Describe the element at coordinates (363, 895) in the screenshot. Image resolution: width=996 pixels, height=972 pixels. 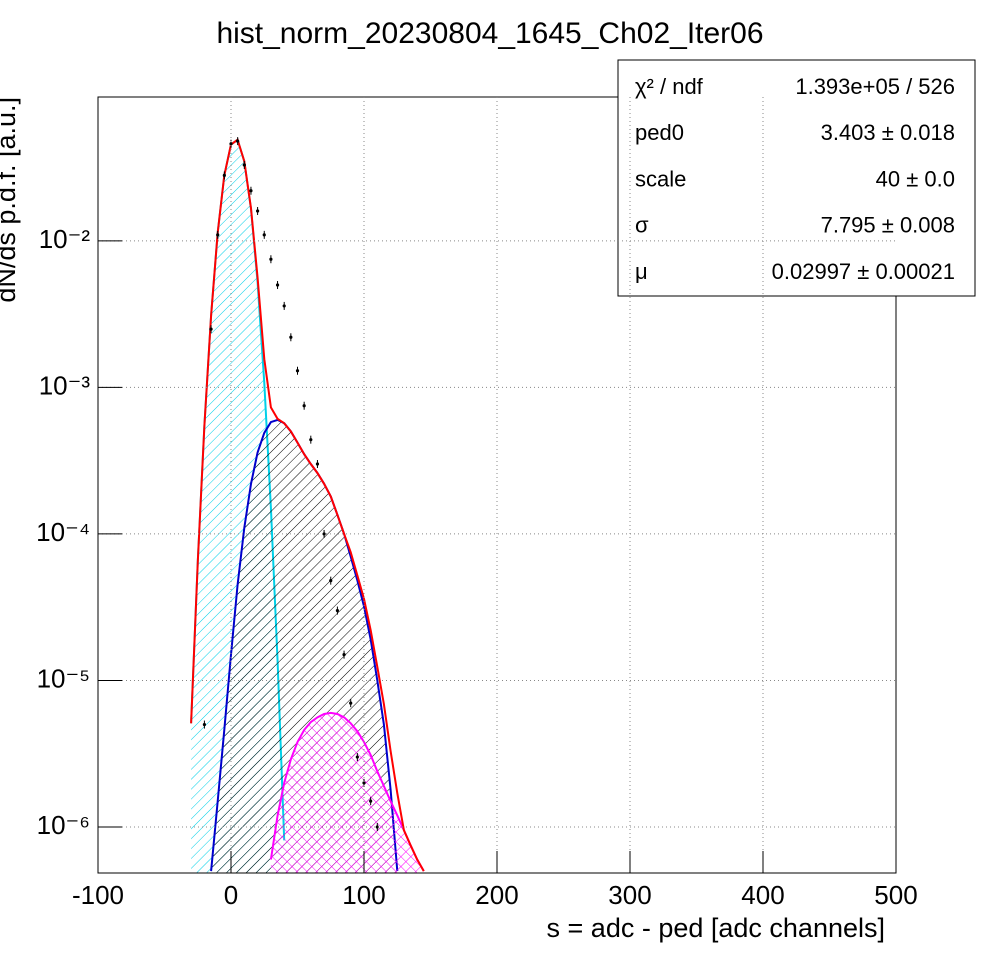
I see `x-tick-label: 100` at that location.